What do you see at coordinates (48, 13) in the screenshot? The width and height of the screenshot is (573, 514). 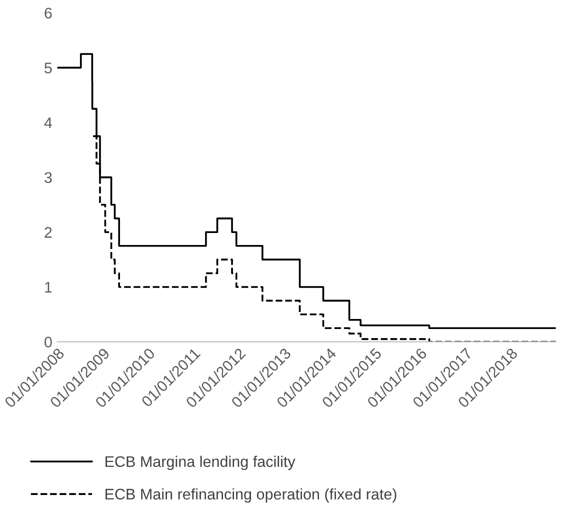 I see `y-tick-label: 6` at bounding box center [48, 13].